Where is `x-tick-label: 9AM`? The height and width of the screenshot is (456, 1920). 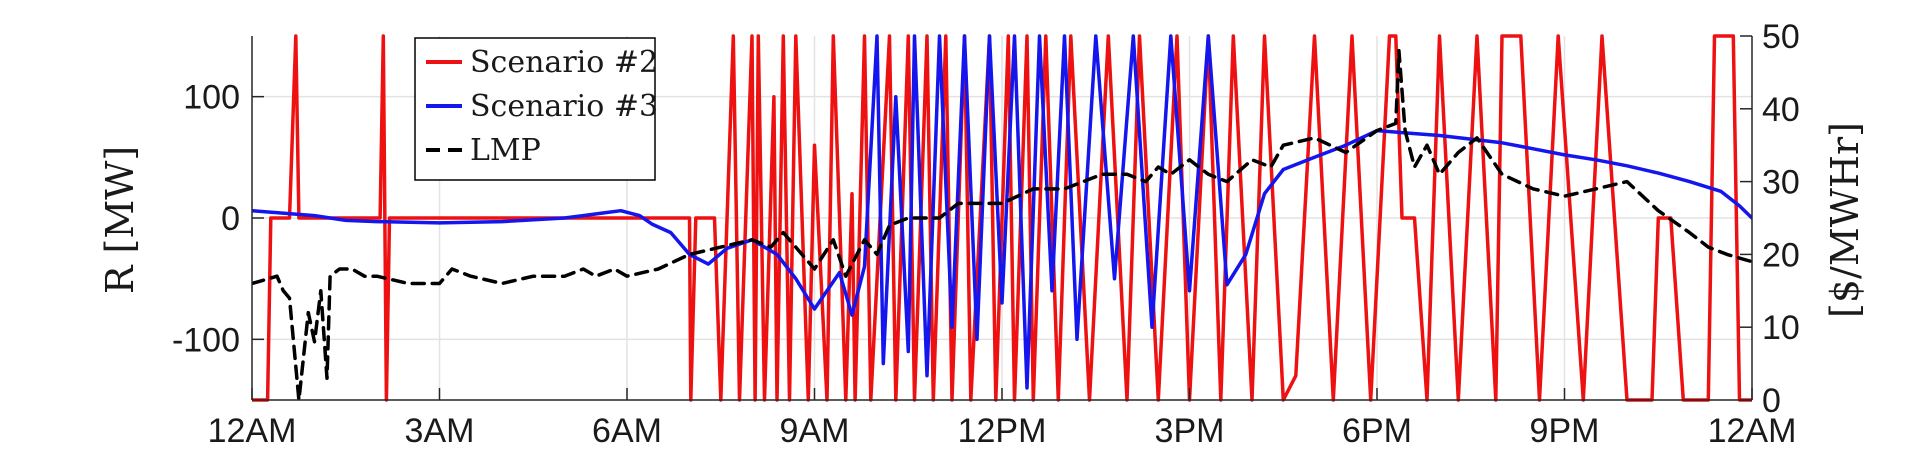
x-tick-label: 9AM is located at coordinates (815, 431).